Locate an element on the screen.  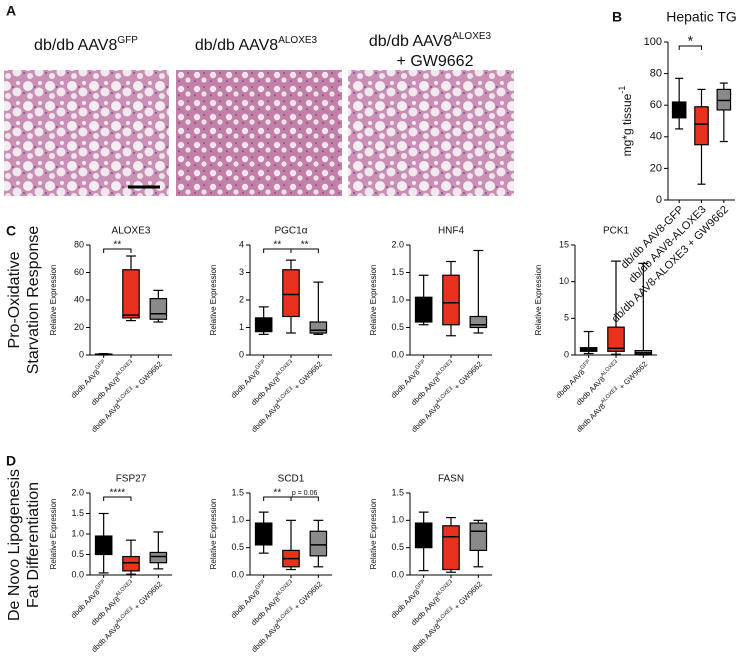
significance-label: **** is located at coordinates (118, 493).